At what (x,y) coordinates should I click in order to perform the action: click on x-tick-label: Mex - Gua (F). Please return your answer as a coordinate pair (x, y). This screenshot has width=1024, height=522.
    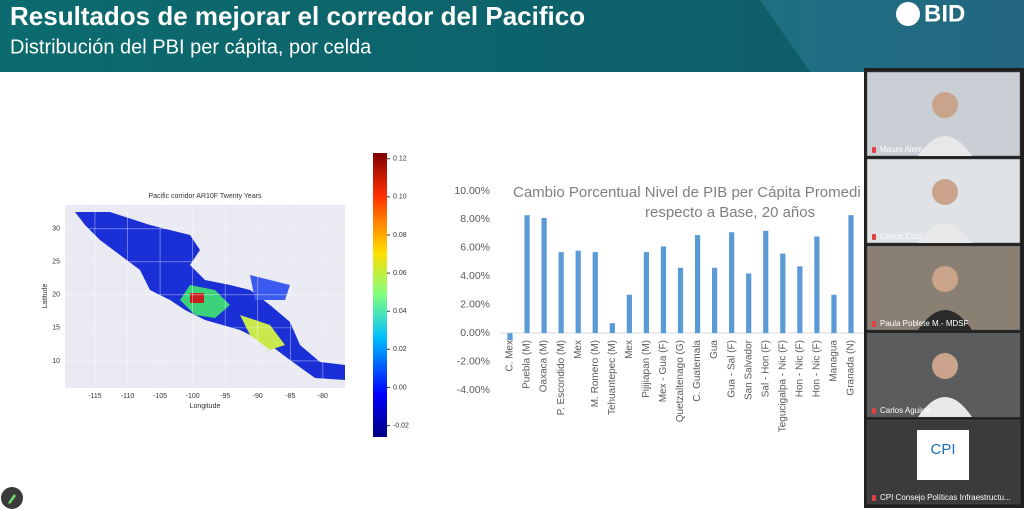
    Looking at the image, I should click on (663, 371).